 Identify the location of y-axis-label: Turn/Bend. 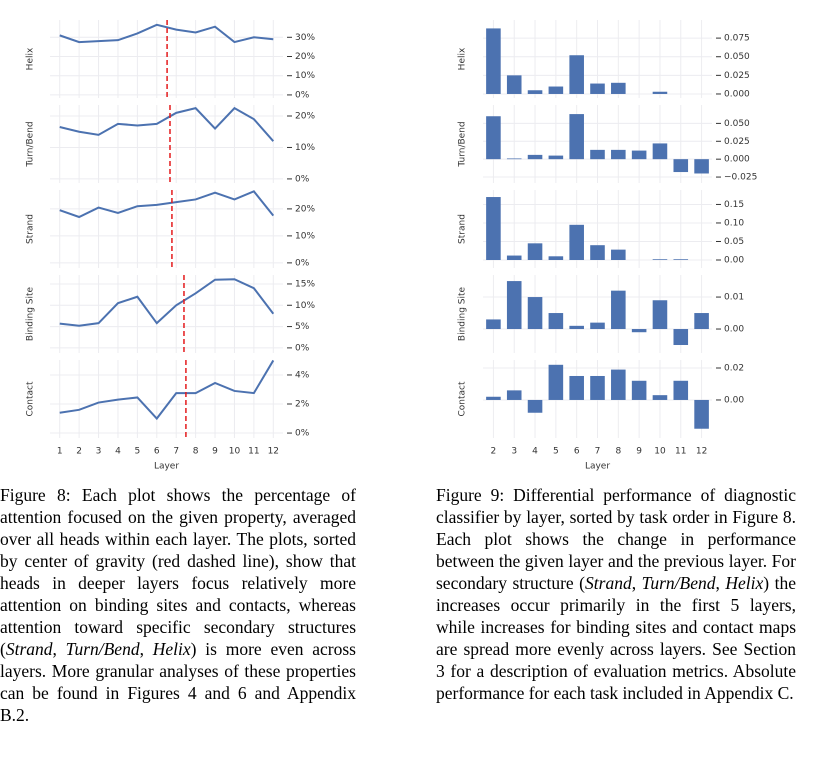
(31, 144).